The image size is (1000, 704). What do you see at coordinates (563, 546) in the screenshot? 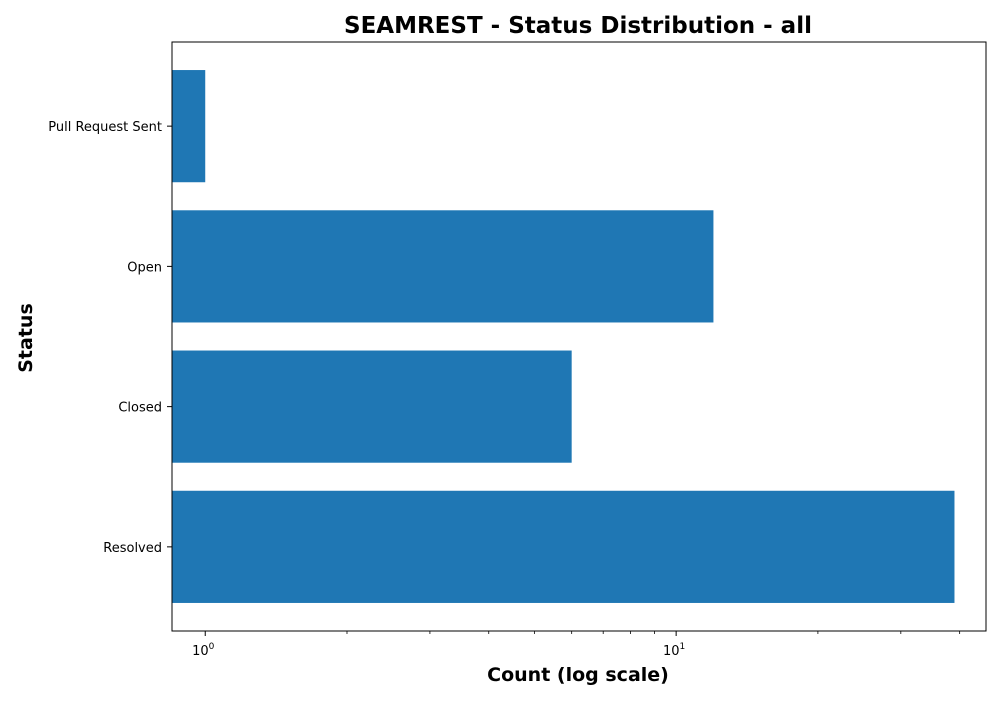
I see `bar-resolved` at bounding box center [563, 546].